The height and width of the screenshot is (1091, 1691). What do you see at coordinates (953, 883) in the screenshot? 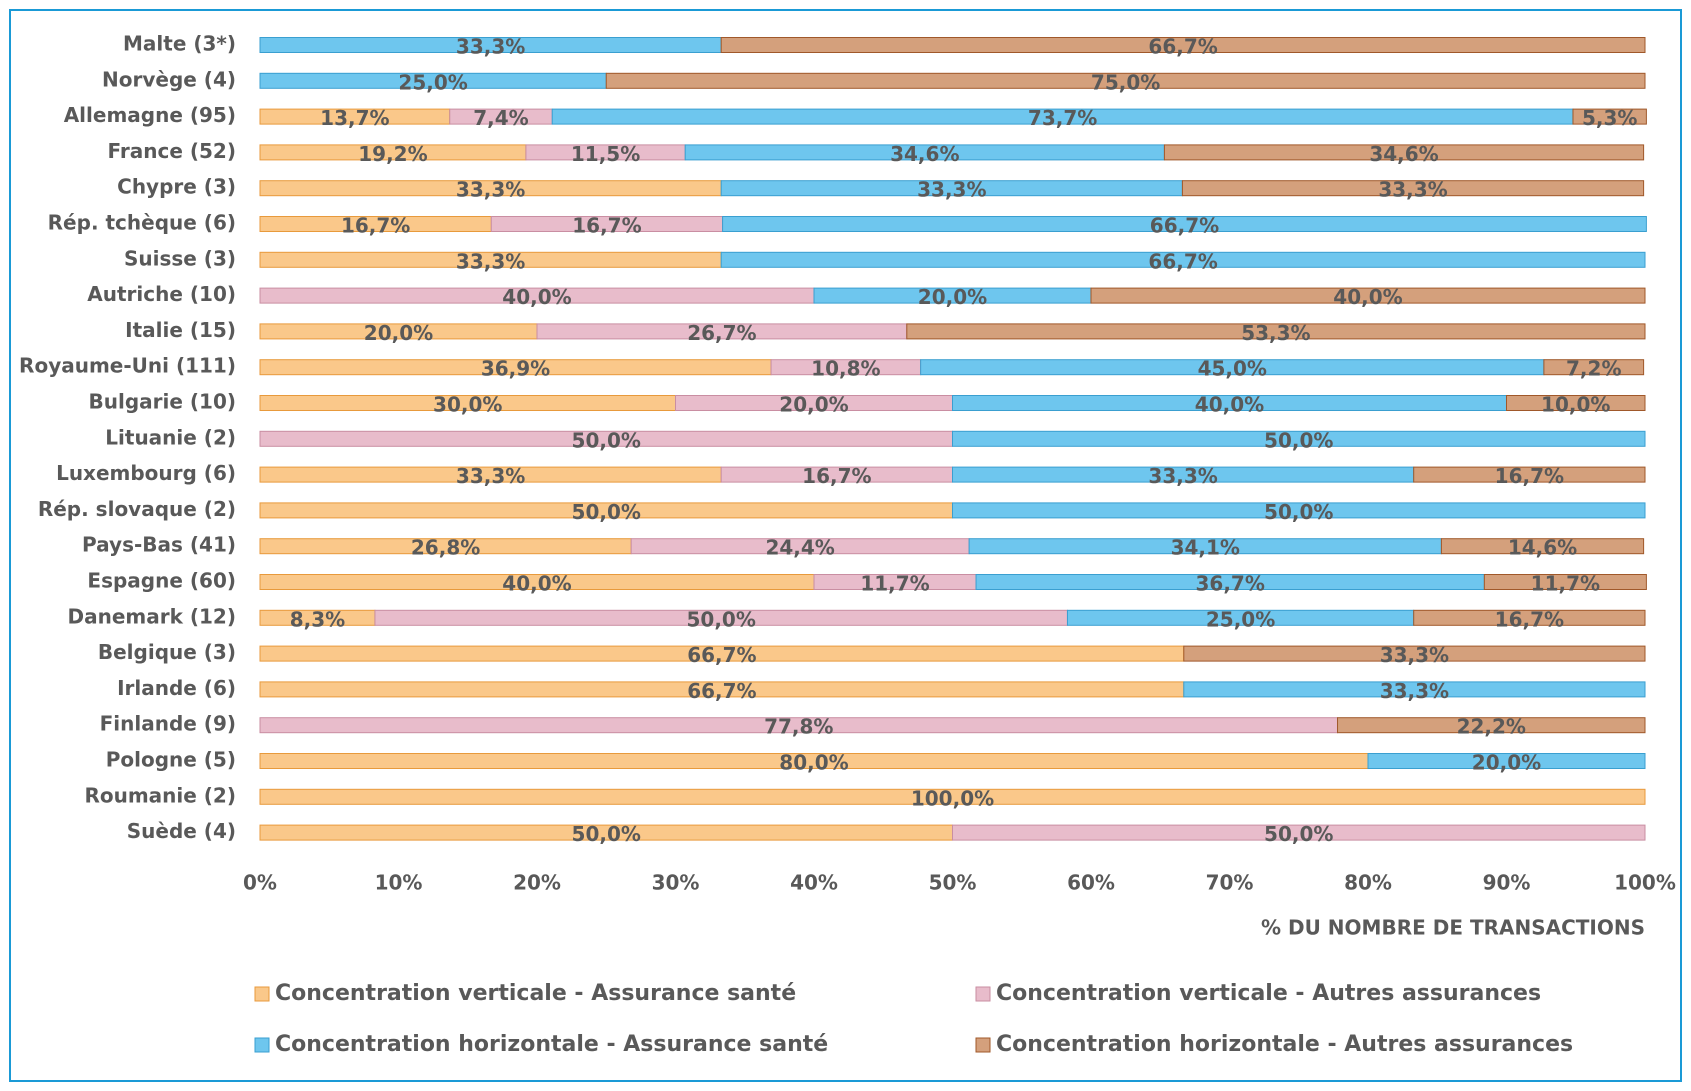
I see `x-tick-label: 50%` at bounding box center [953, 883].